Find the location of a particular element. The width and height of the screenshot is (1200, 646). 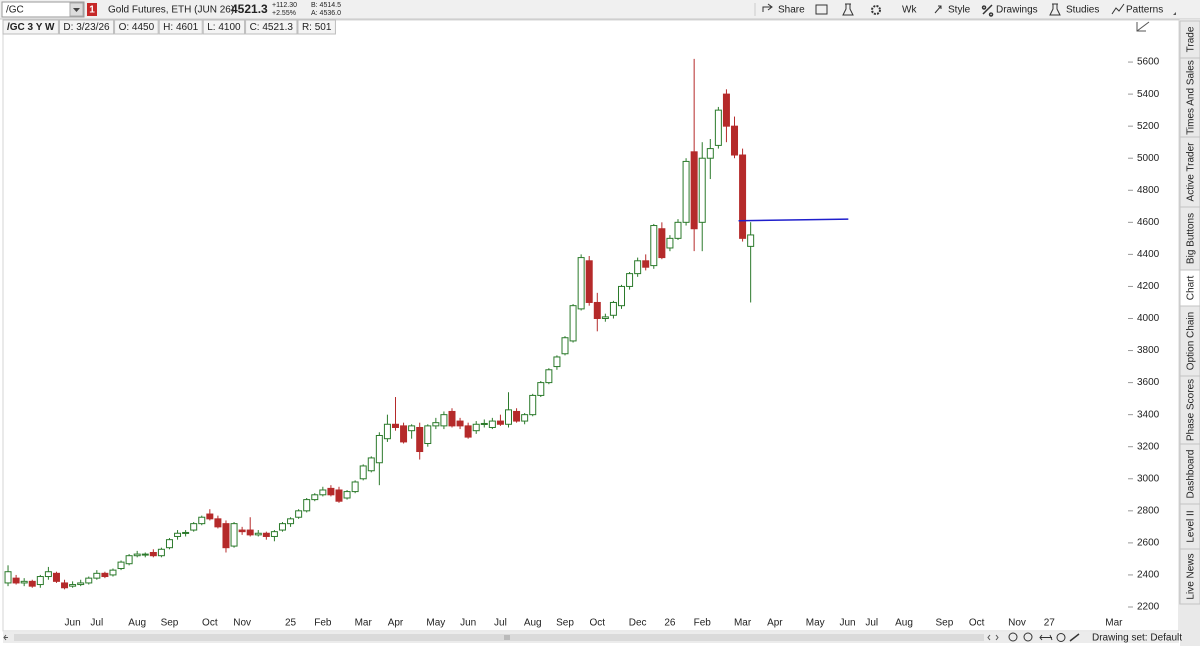

pan-icon is located at coordinates (1046, 637).